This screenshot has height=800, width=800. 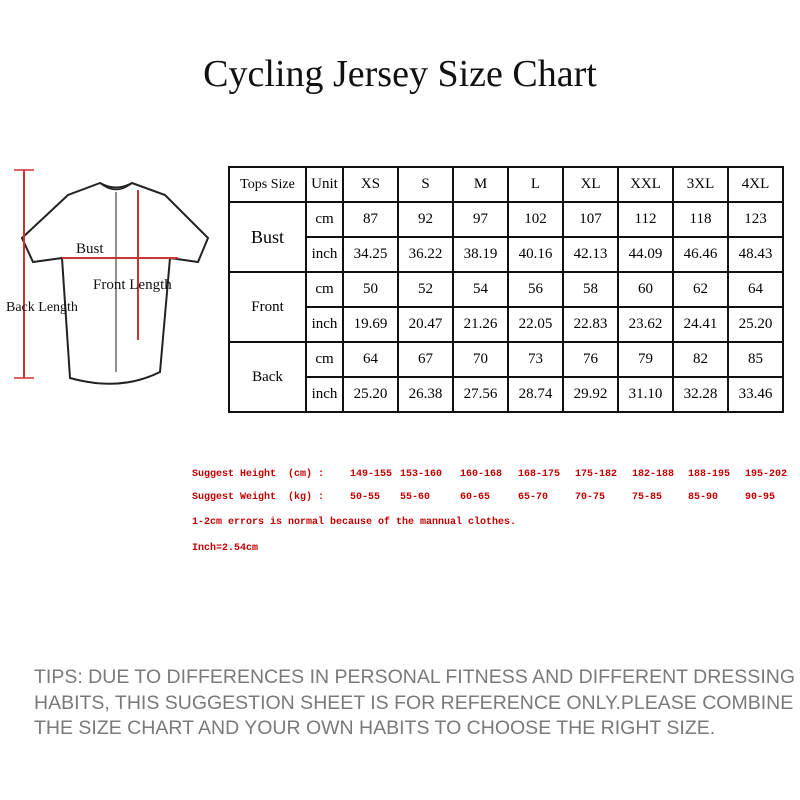 I want to click on suggest-value: 168-175, so click(x=539, y=474).